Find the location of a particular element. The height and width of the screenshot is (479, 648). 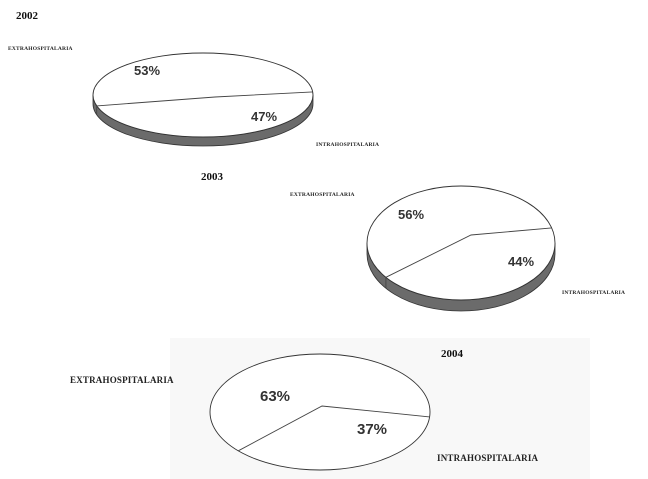

slice-label-extrahospitalaria-2002: 53% is located at coordinates (147, 70).